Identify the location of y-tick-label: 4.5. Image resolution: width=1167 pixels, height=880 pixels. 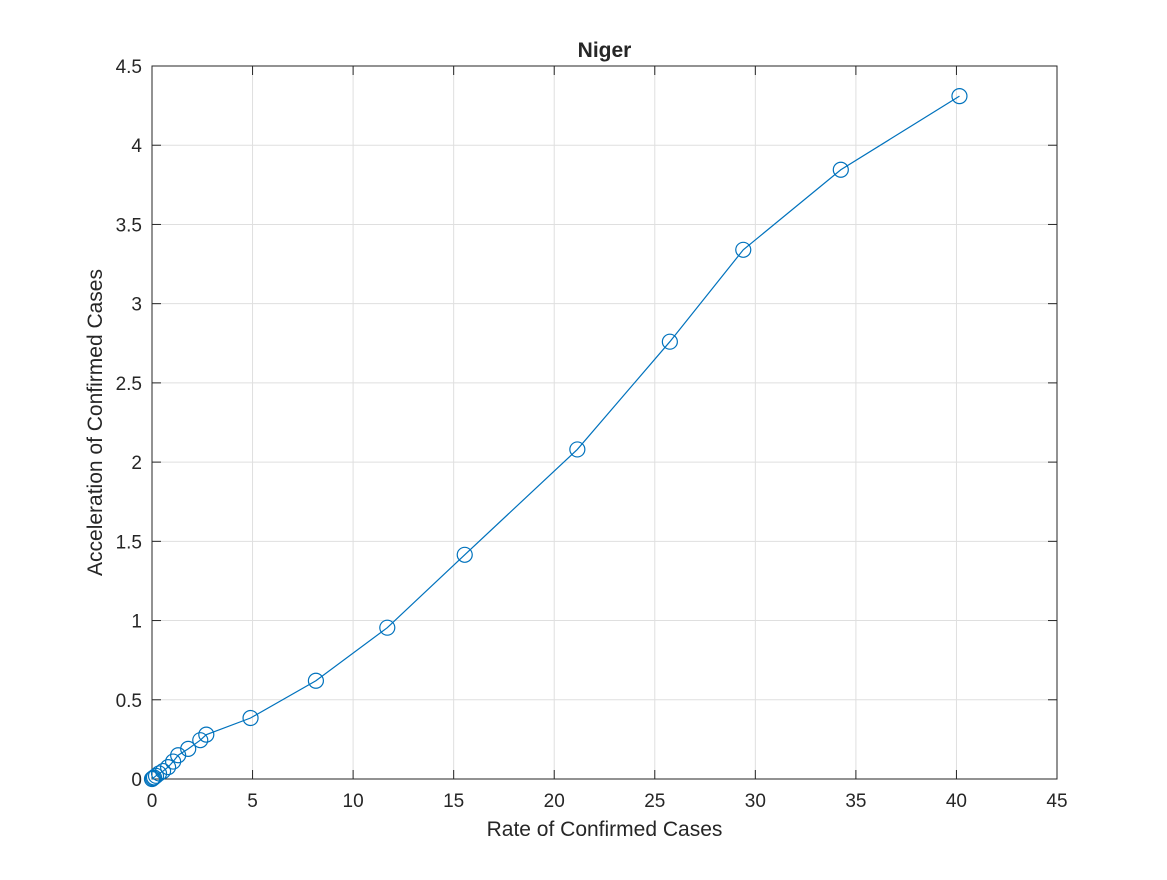
(129, 67).